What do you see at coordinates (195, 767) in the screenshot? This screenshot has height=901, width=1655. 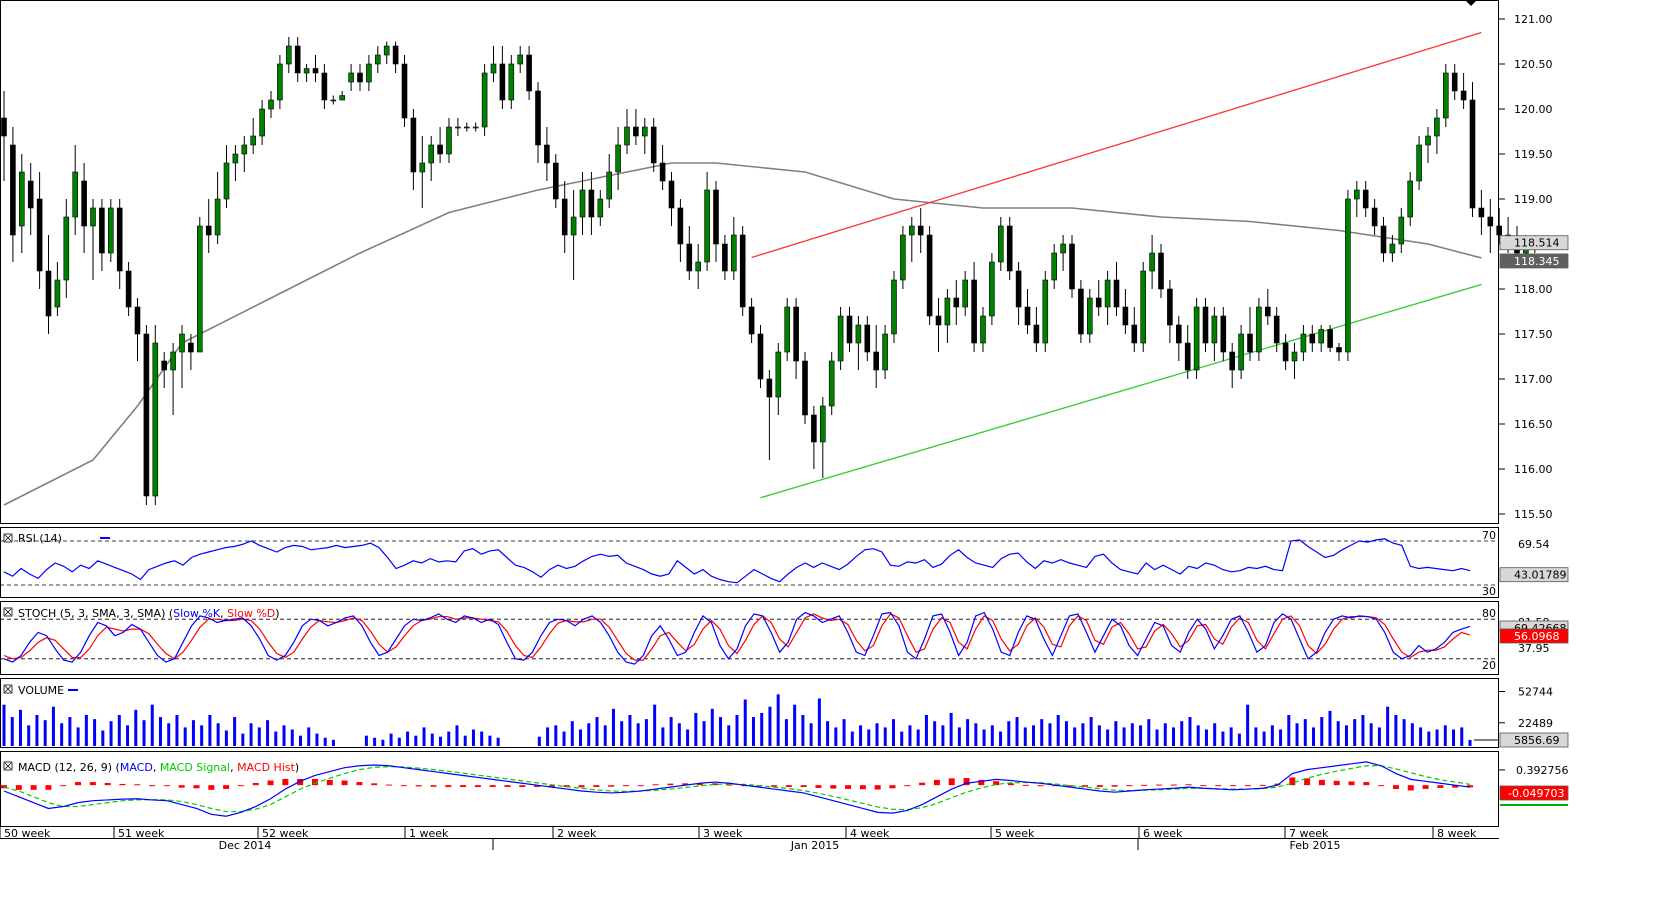 I see `macd-legend-signal: MACD Signal` at bounding box center [195, 767].